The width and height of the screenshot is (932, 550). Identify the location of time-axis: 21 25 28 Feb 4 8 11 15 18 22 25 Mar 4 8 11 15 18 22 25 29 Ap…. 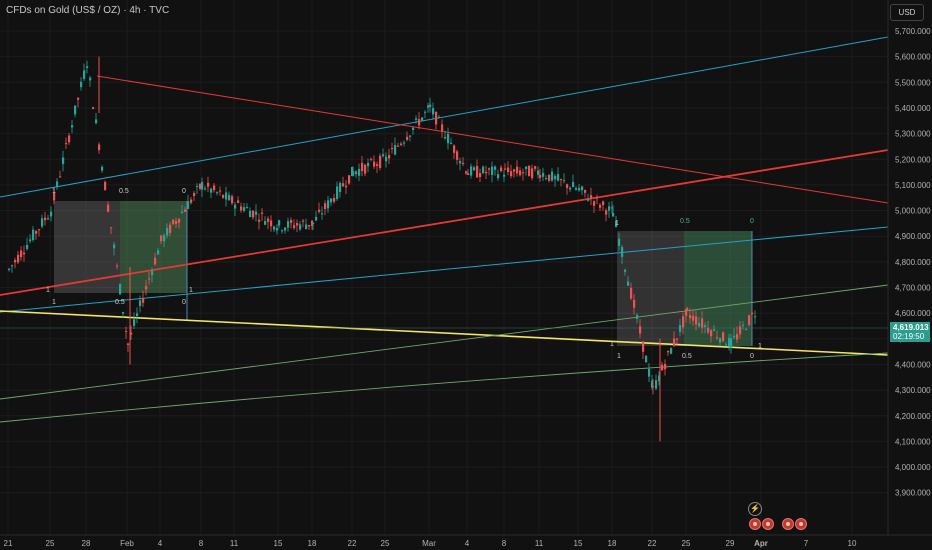
(466, 541).